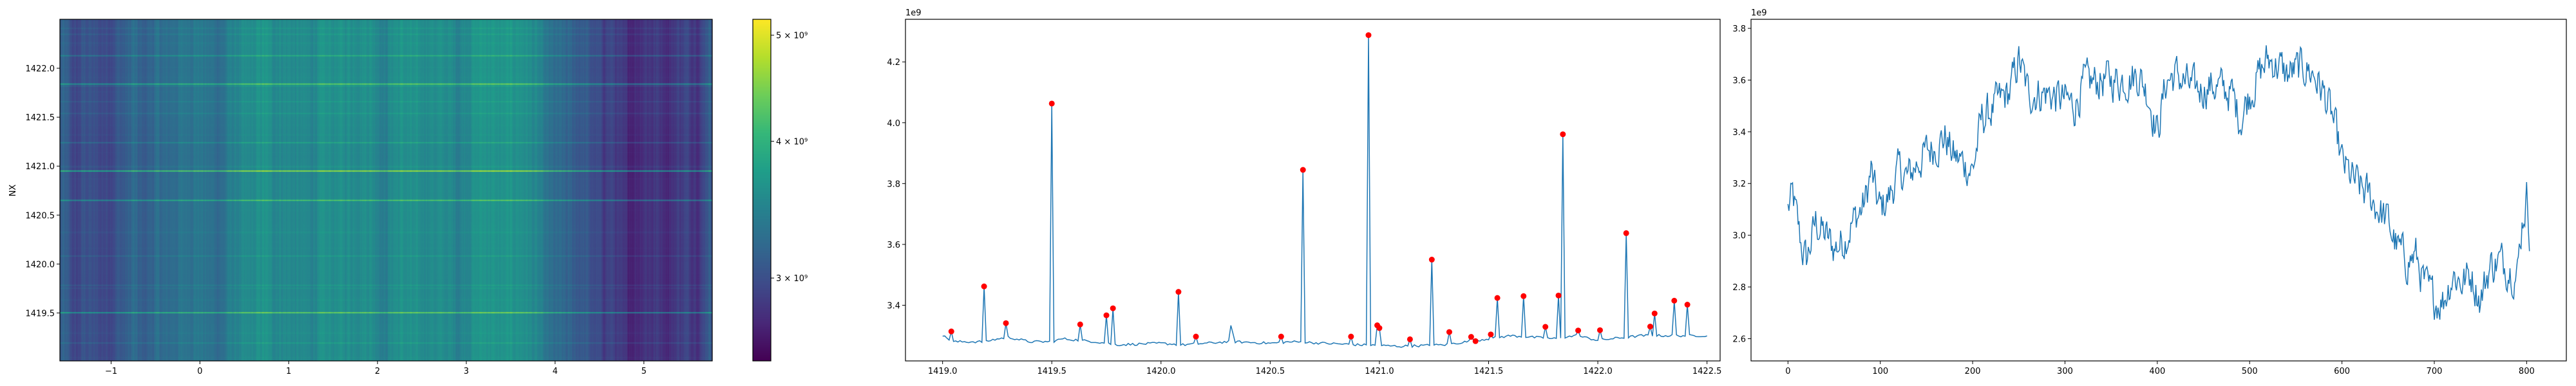  What do you see at coordinates (1880, 371) in the screenshot?
I see `x-tick-label: 100` at bounding box center [1880, 371].